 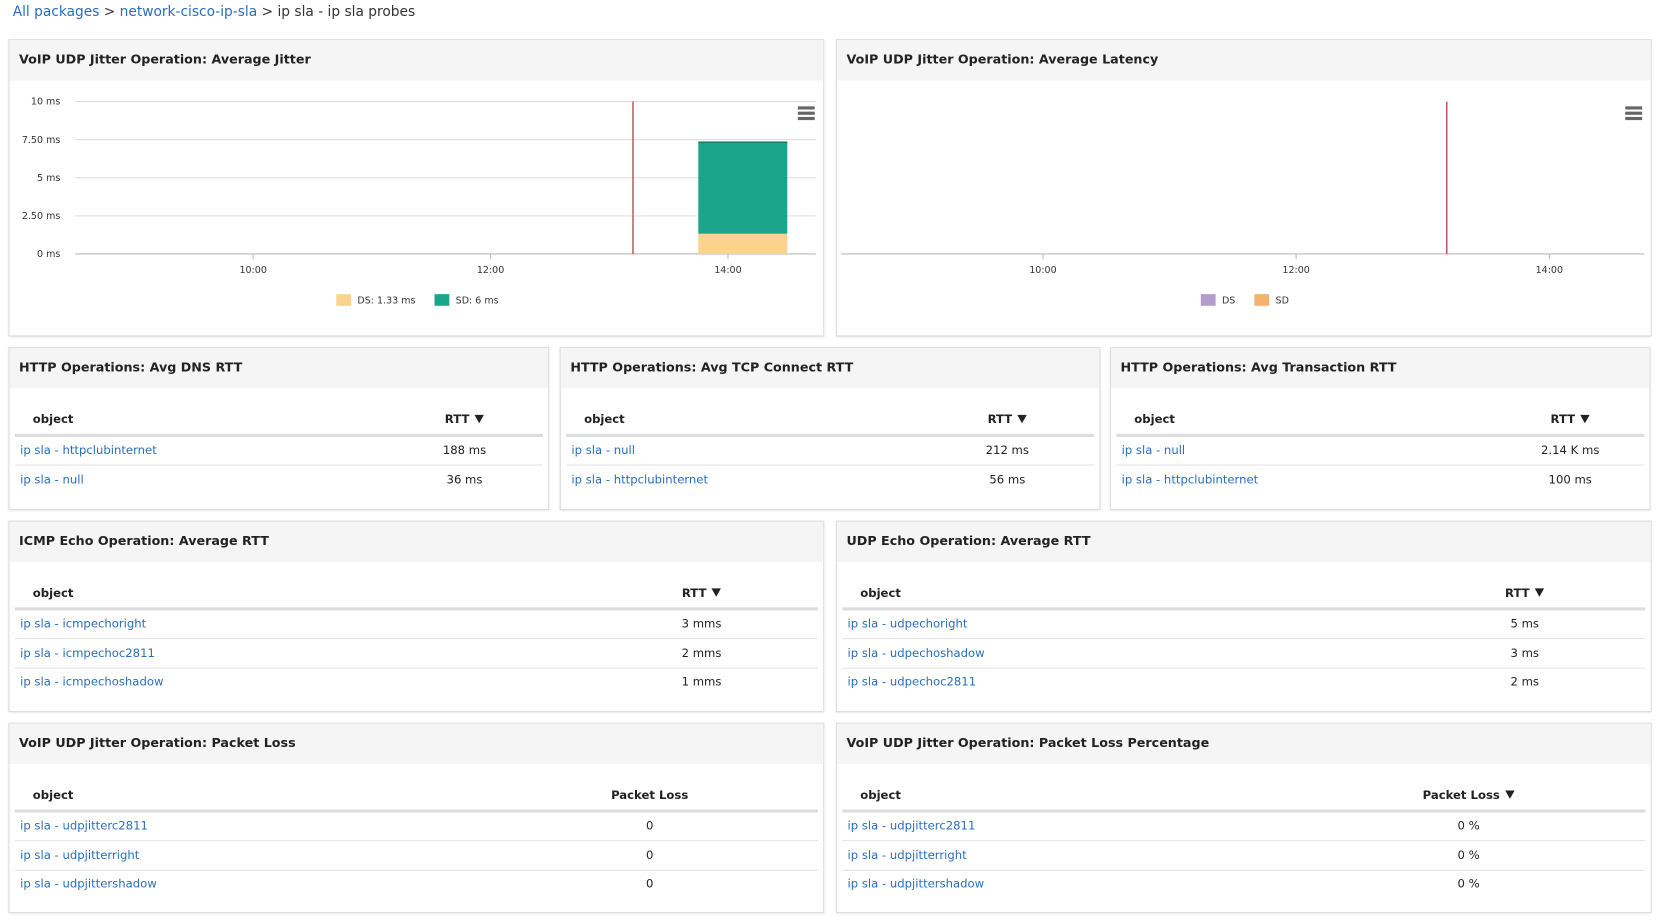 What do you see at coordinates (386, 301) in the screenshot?
I see `legend-label: DS: 1.33 ms` at bounding box center [386, 301].